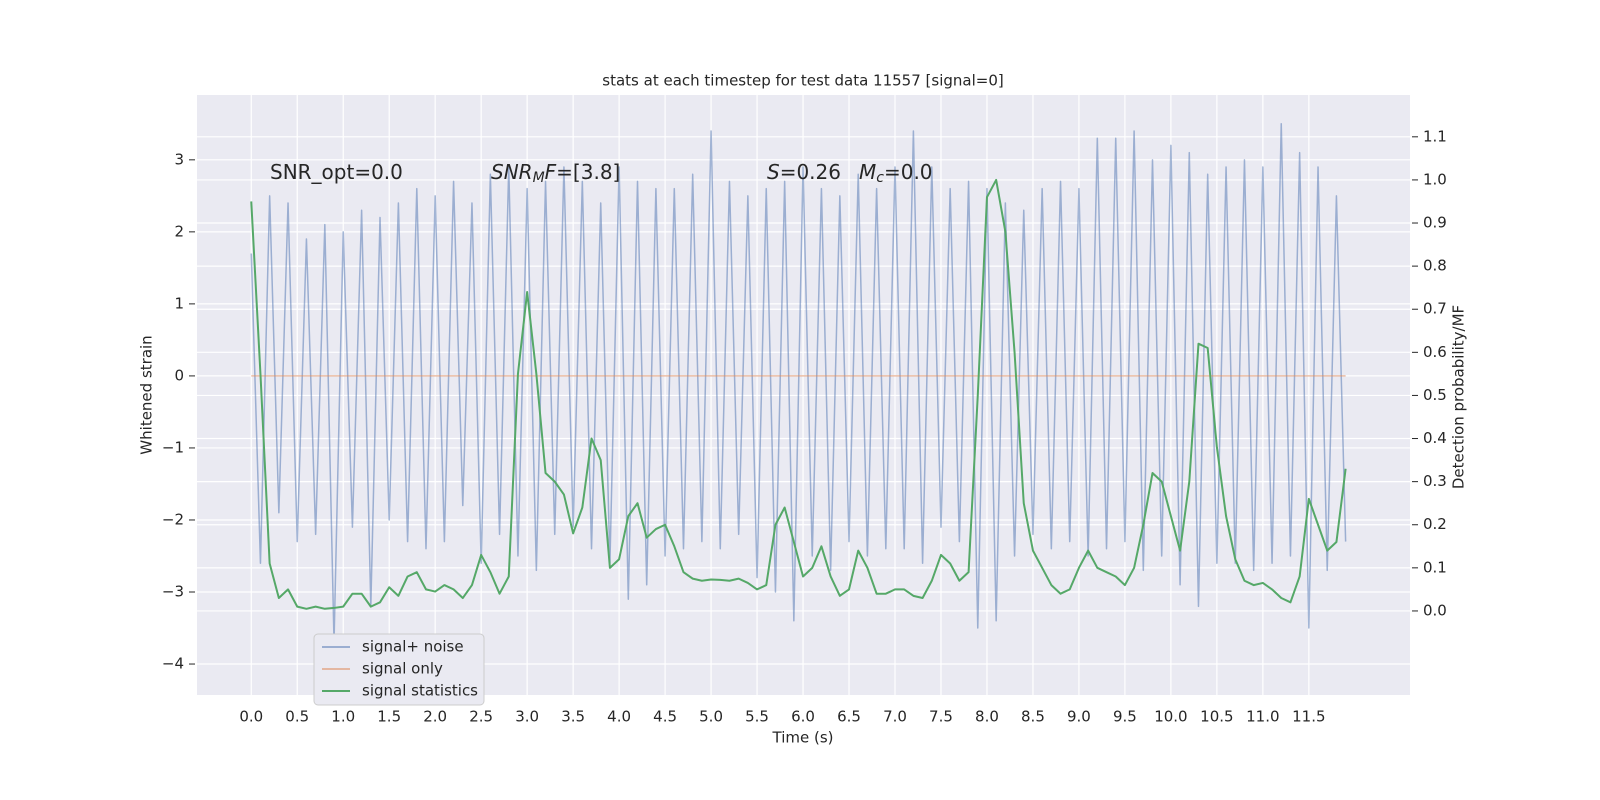  Describe the element at coordinates (803, 738) in the screenshot. I see `x-axis-title: Time (s)` at that location.